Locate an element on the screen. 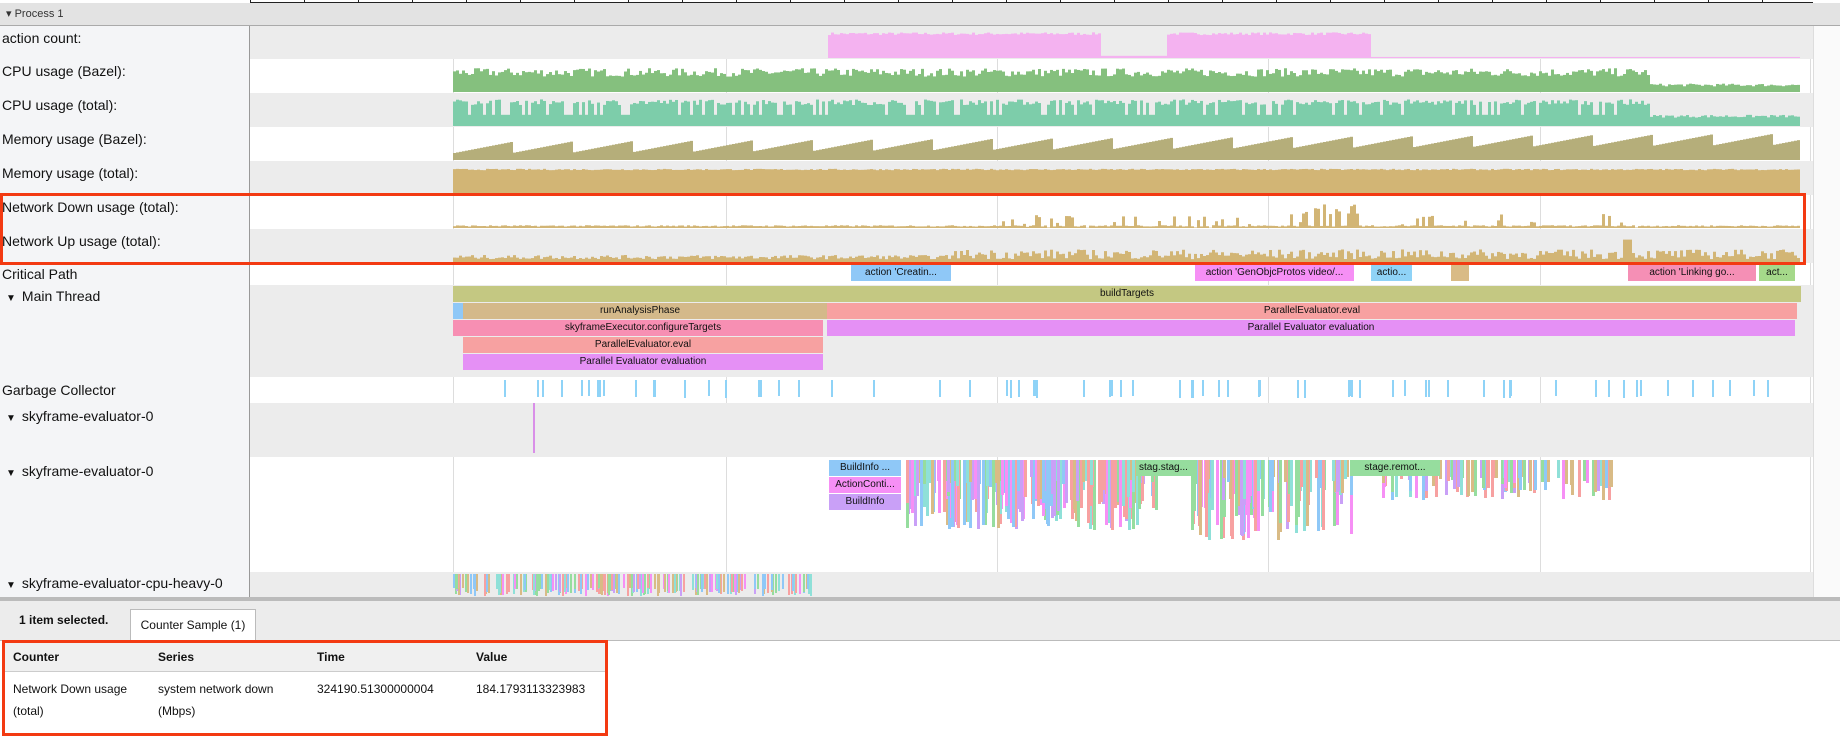  counter-graph is located at coordinates (1031, 76).